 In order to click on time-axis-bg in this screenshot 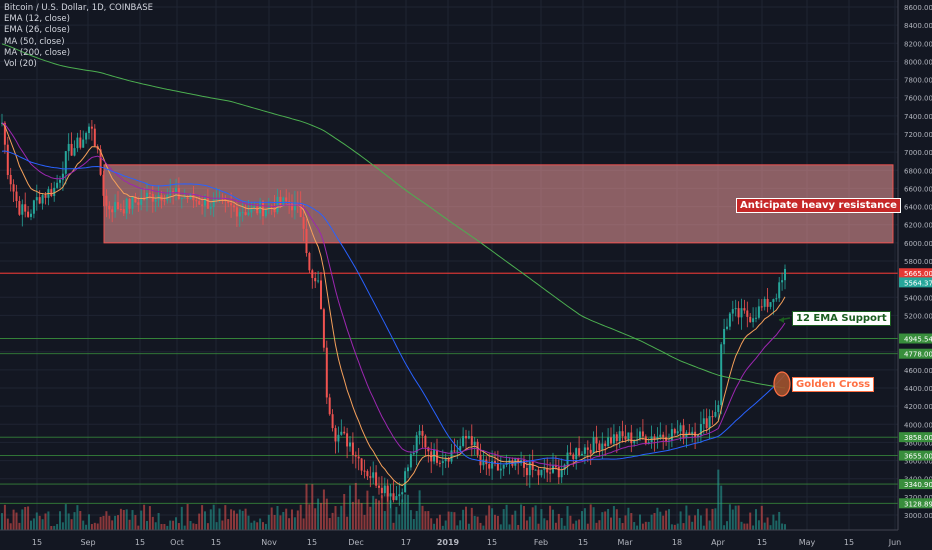, I will do `click(466, 540)`.